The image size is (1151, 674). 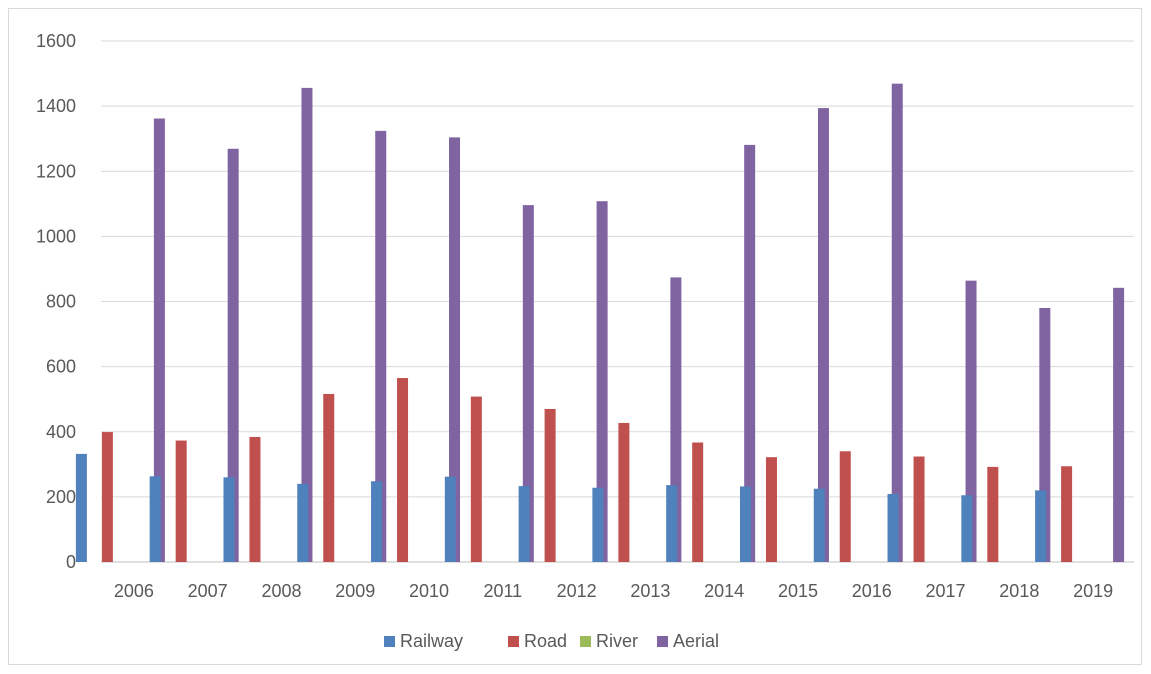 What do you see at coordinates (1093, 591) in the screenshot?
I see `x-tick-label: 2019` at bounding box center [1093, 591].